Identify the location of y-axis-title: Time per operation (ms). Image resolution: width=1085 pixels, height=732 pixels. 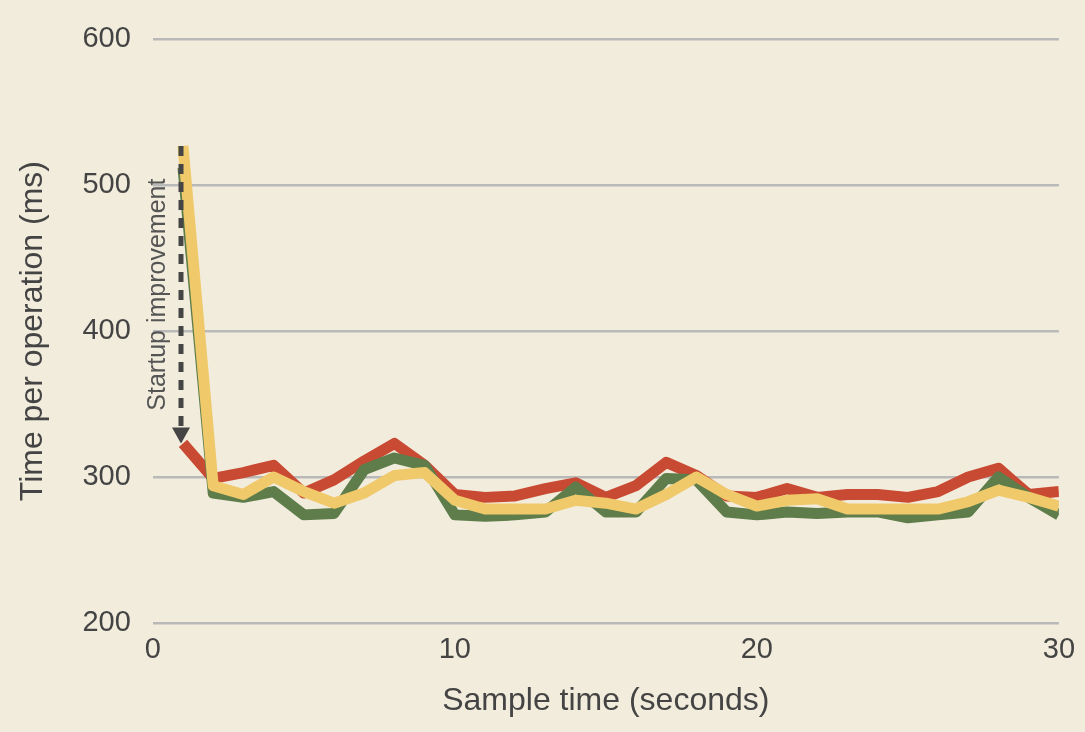
(31, 331).